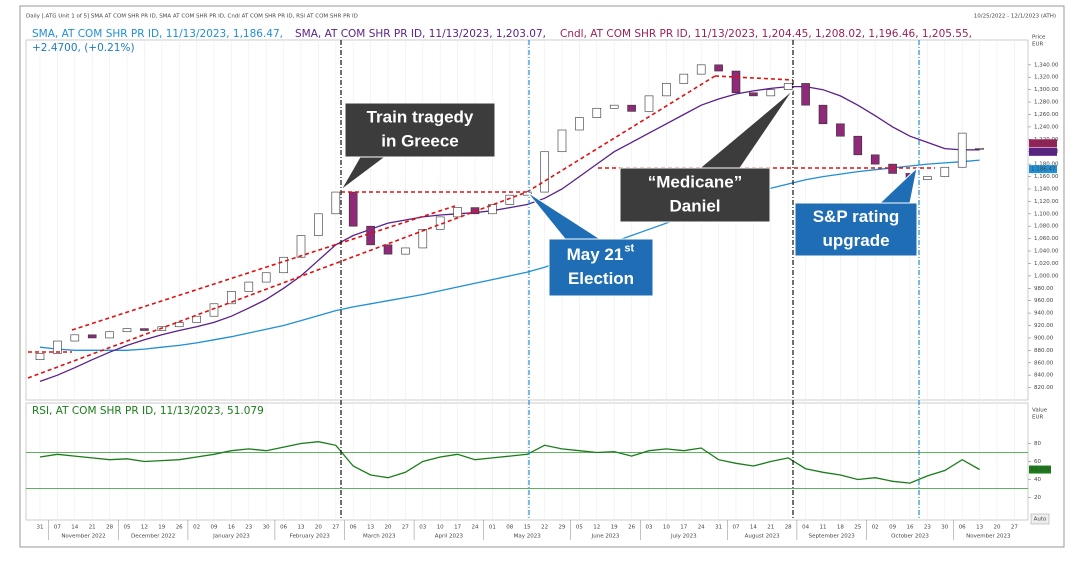  Describe the element at coordinates (231, 528) in the screenshot. I see `x-tick-label: 16` at that location.